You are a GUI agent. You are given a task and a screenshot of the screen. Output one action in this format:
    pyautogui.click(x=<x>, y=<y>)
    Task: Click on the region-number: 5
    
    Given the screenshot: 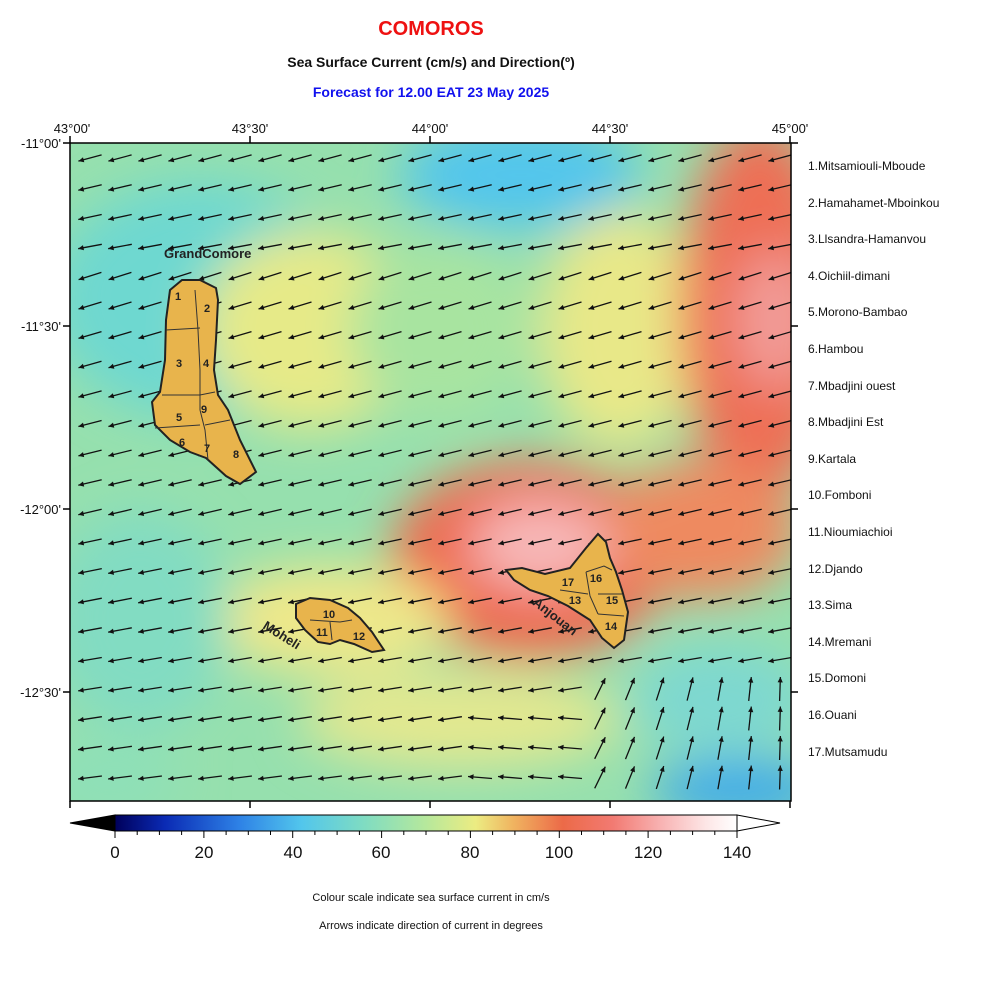 What is the action you would take?
    pyautogui.click(x=179, y=418)
    